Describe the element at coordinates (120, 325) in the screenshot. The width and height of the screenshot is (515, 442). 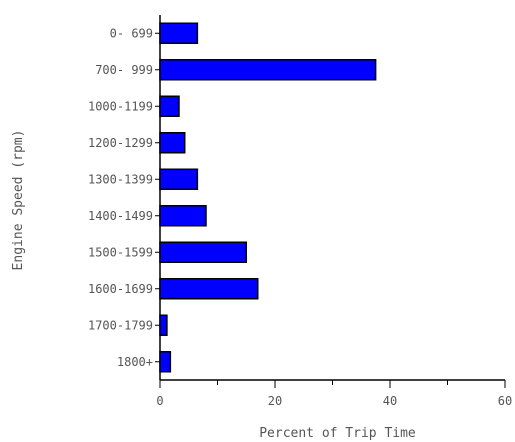
I see `y-tick-label: 1700-1799` at that location.